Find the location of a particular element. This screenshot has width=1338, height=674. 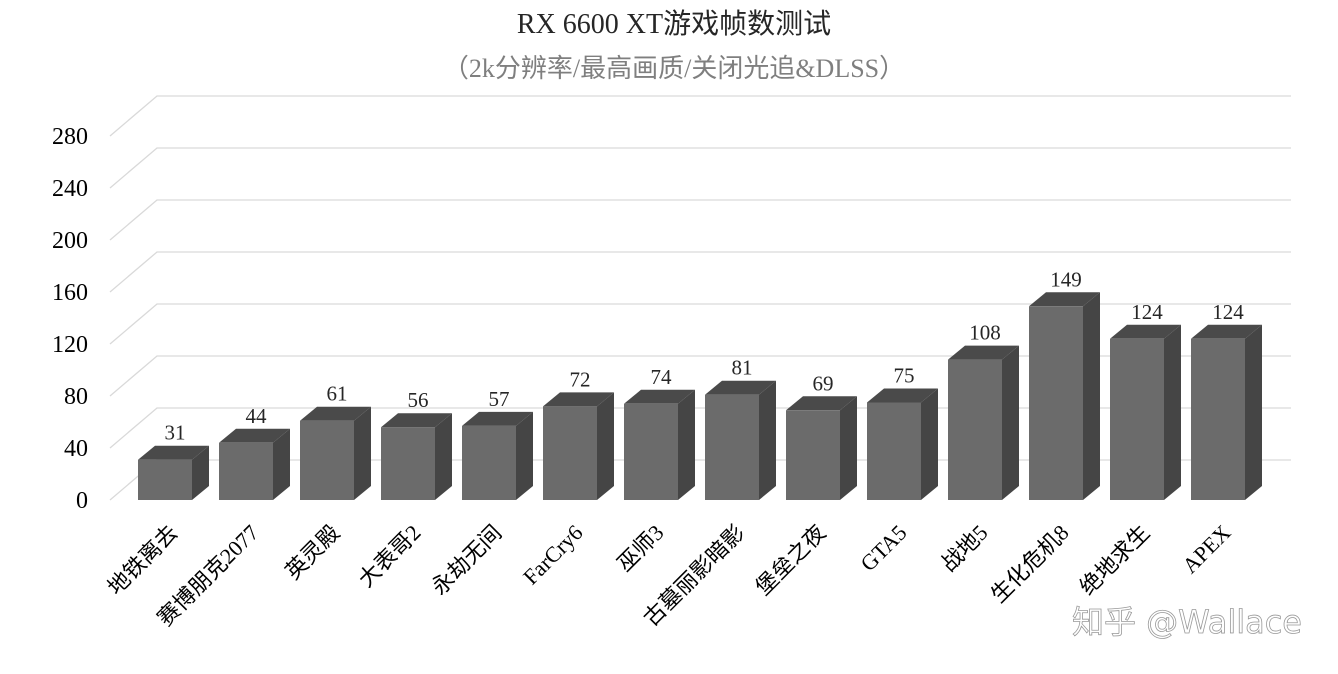

data-label: 81 is located at coordinates (742, 368).